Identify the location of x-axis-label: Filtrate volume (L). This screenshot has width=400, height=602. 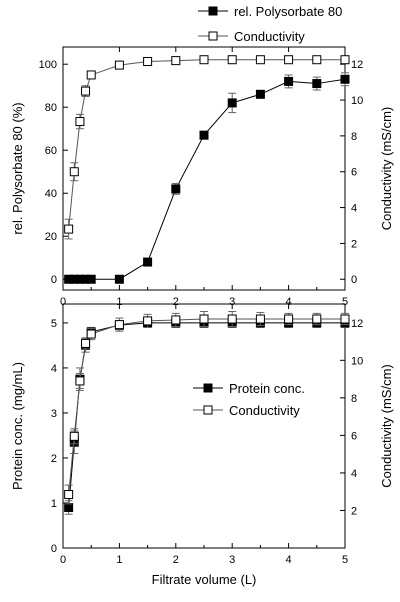
(204, 579).